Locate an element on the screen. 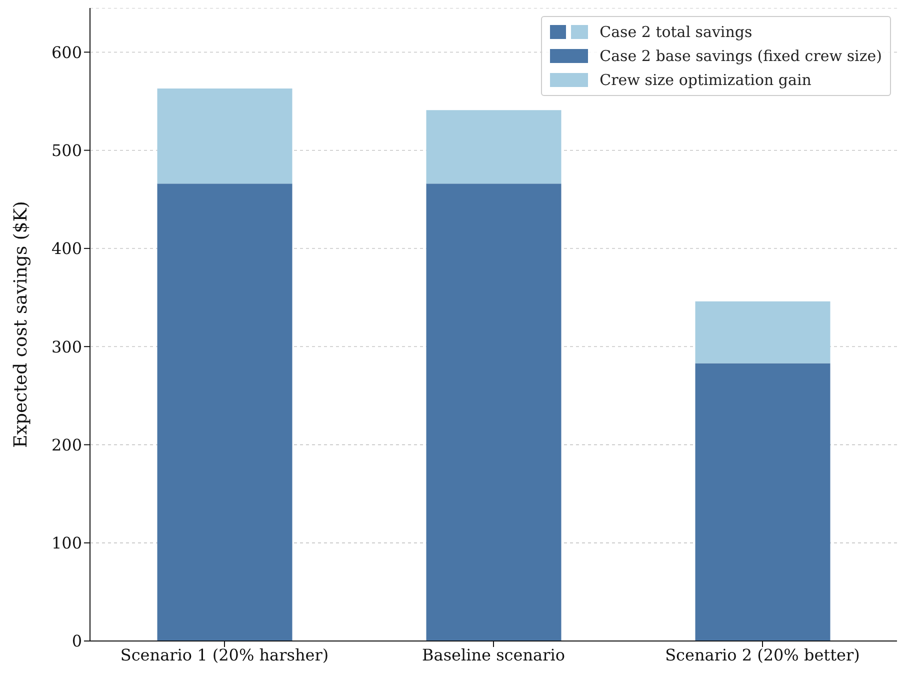 This screenshot has width=909, height=677. y-tick-label: 200 is located at coordinates (66, 444).